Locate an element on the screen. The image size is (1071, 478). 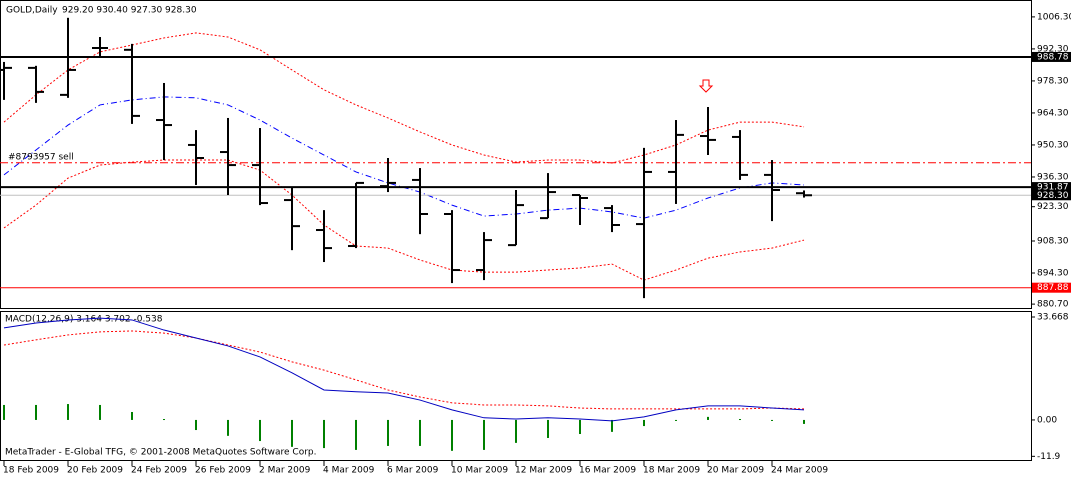
price-level-label: 931.87 is located at coordinates (1053, 188).